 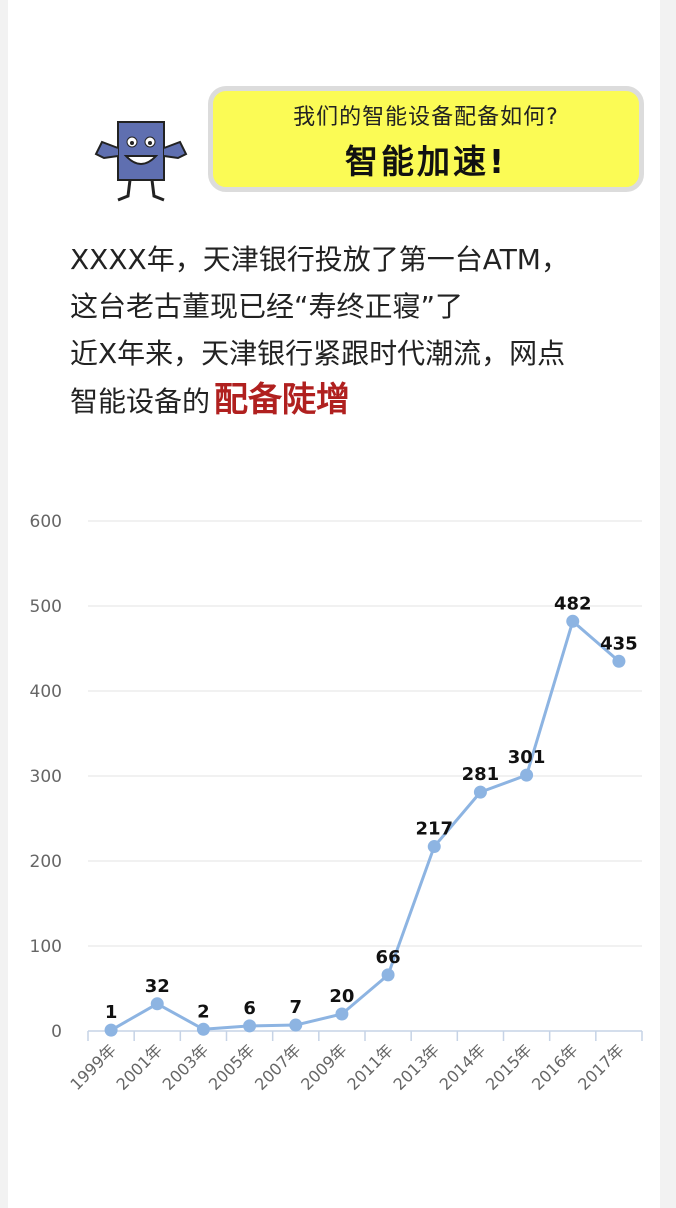 What do you see at coordinates (527, 757) in the screenshot?
I see `data-label: 301` at bounding box center [527, 757].